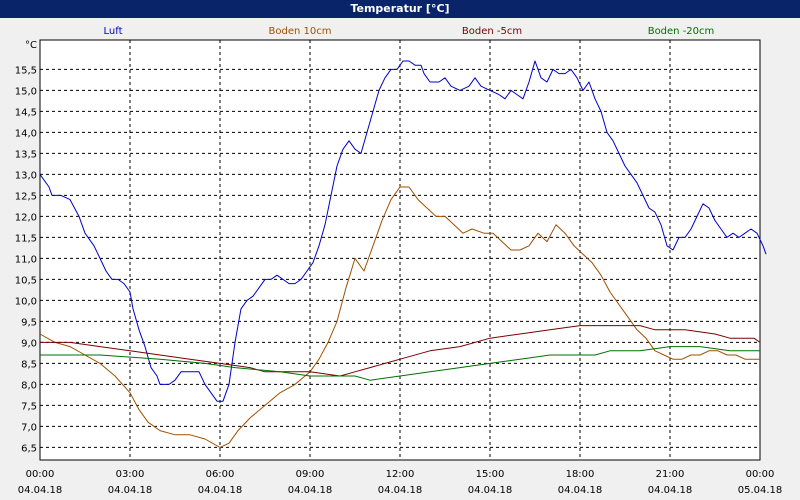  I want to click on x-tick-time-label: 03:00, so click(130, 474).